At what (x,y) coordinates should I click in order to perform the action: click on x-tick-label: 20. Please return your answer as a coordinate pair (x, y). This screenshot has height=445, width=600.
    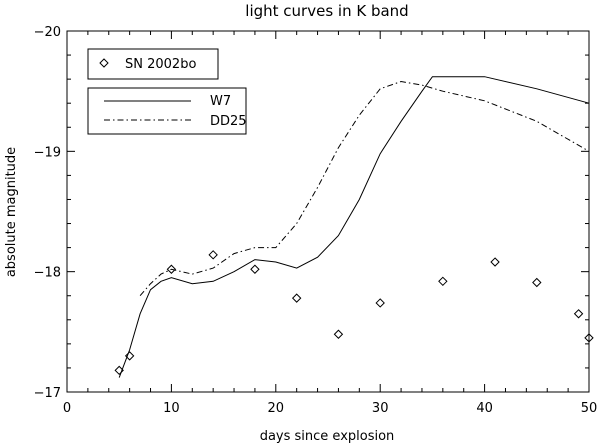
    Looking at the image, I should click on (276, 408).